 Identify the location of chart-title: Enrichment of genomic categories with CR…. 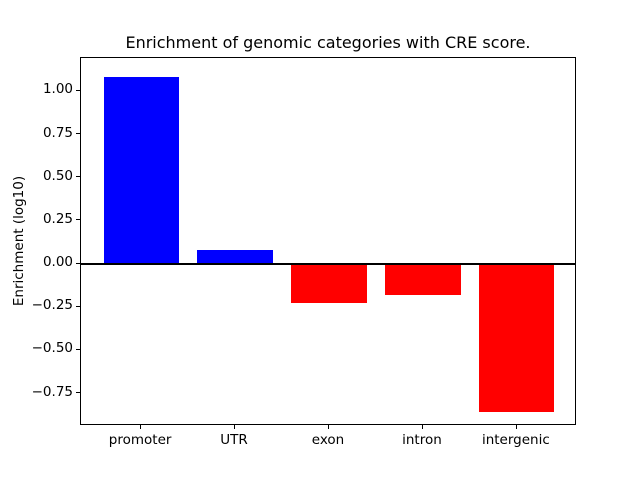
(328, 42).